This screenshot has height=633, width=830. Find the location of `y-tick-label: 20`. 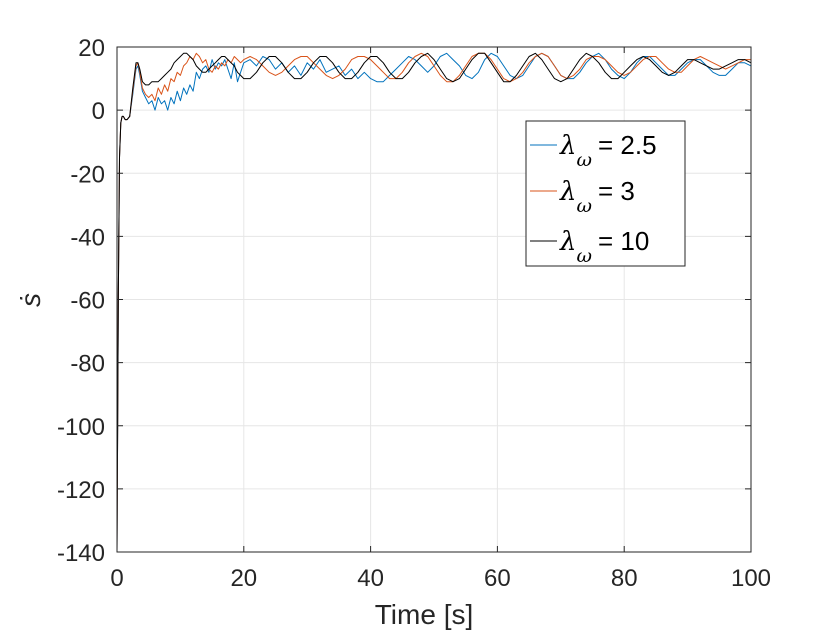

y-tick-label: 20 is located at coordinates (91, 48).